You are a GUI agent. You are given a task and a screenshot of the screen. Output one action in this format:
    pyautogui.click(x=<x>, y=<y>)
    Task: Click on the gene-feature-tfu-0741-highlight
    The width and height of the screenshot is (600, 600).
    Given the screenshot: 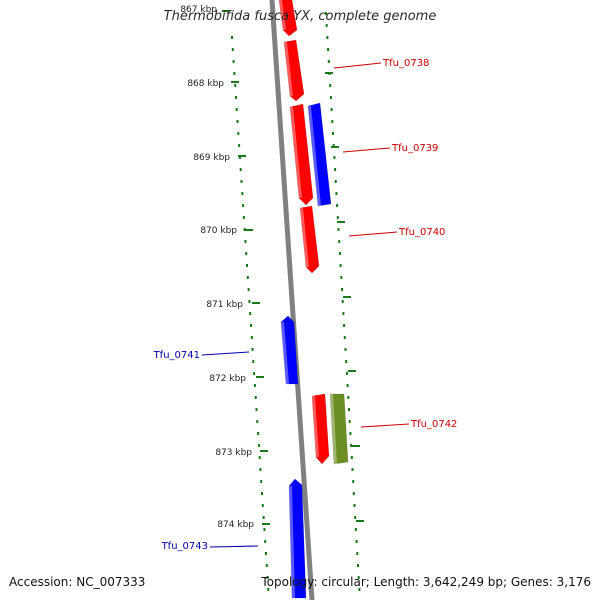 What is the action you would take?
    pyautogui.click(x=285, y=353)
    